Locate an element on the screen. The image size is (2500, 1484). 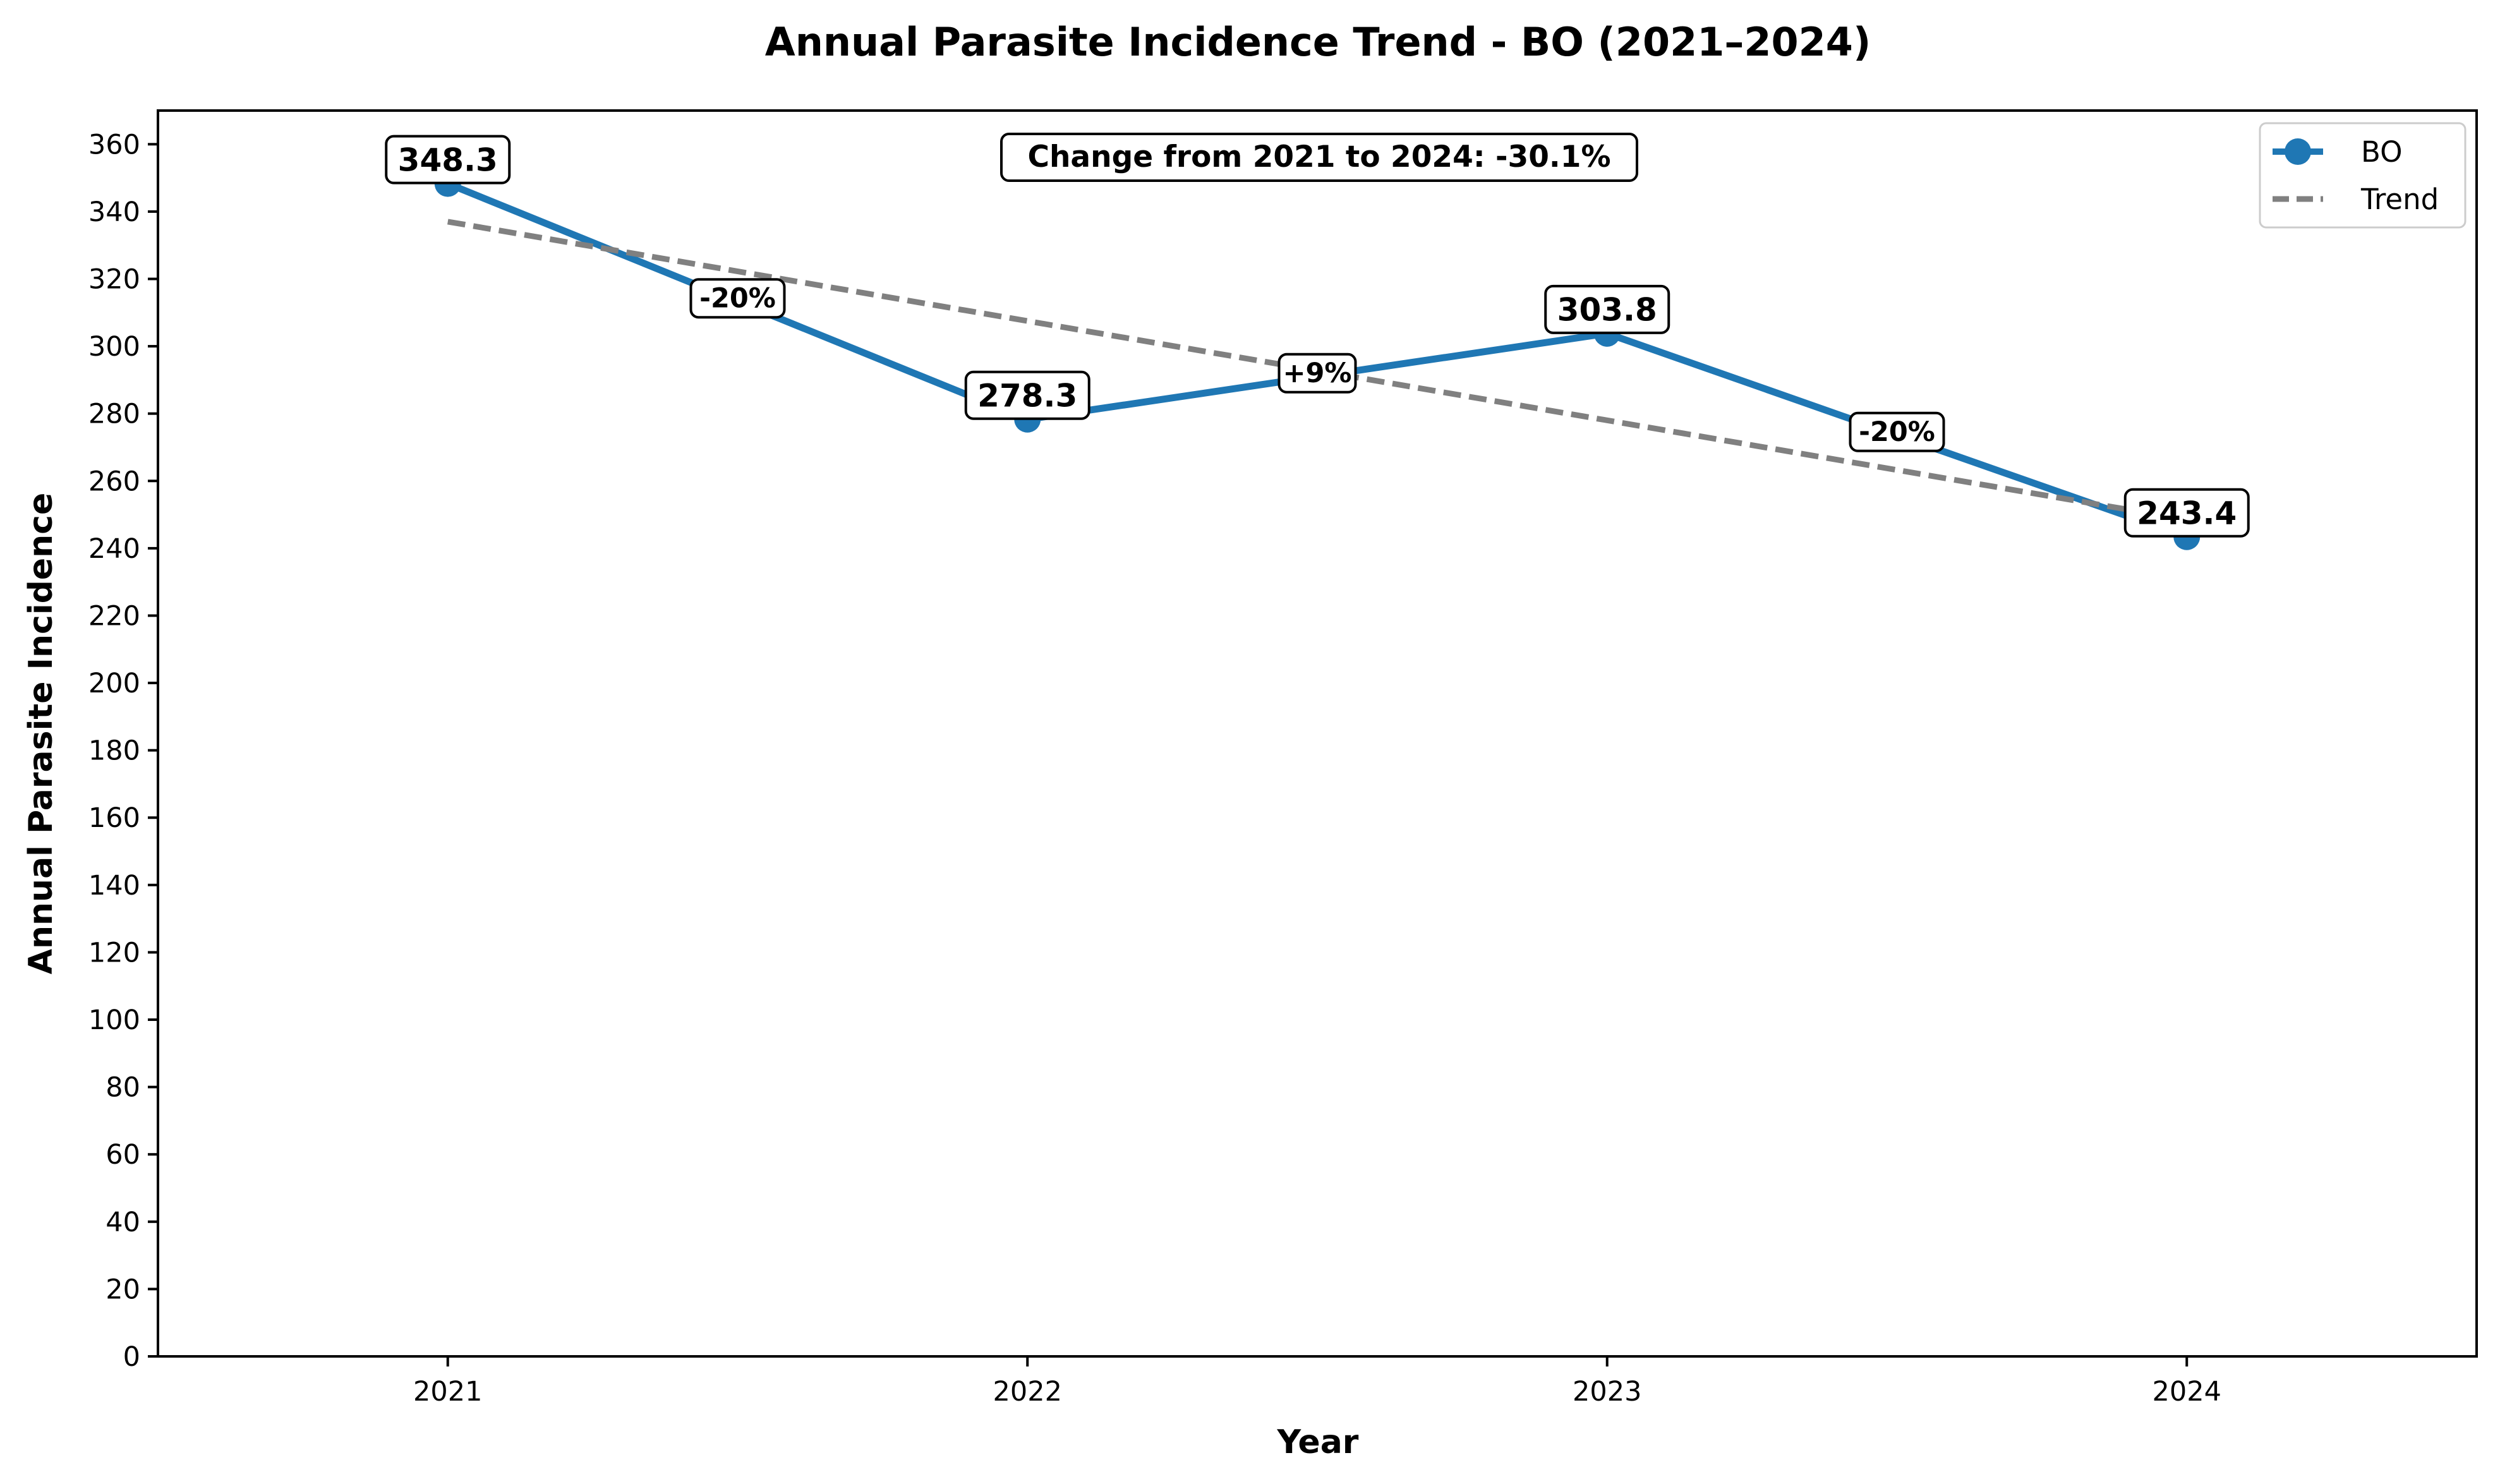
y-tick-label-360: 360 is located at coordinates (114, 144).